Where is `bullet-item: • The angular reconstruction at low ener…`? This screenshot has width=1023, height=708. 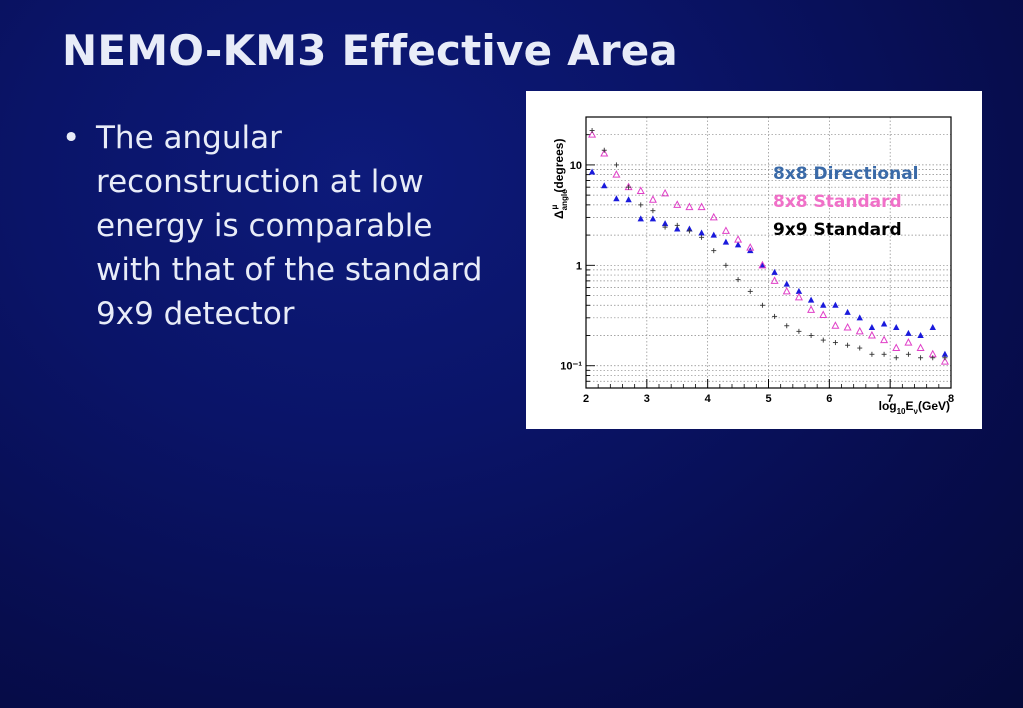
bullet-item: • The angular reconstruction at low ener… is located at coordinates (284, 226).